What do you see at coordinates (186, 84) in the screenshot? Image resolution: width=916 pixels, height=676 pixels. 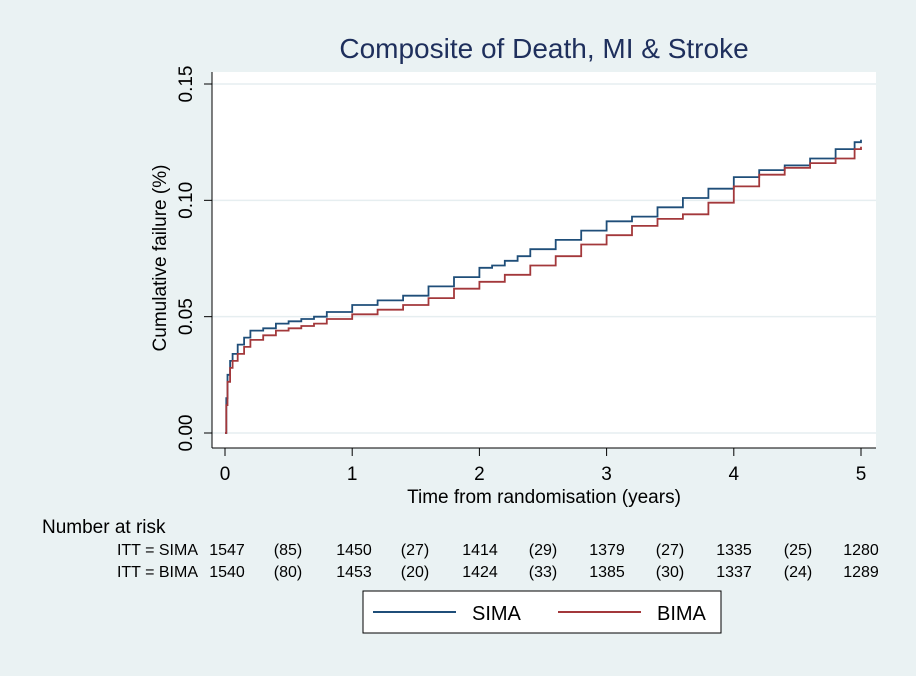 I see `y-tick-label: 0.15` at bounding box center [186, 84].